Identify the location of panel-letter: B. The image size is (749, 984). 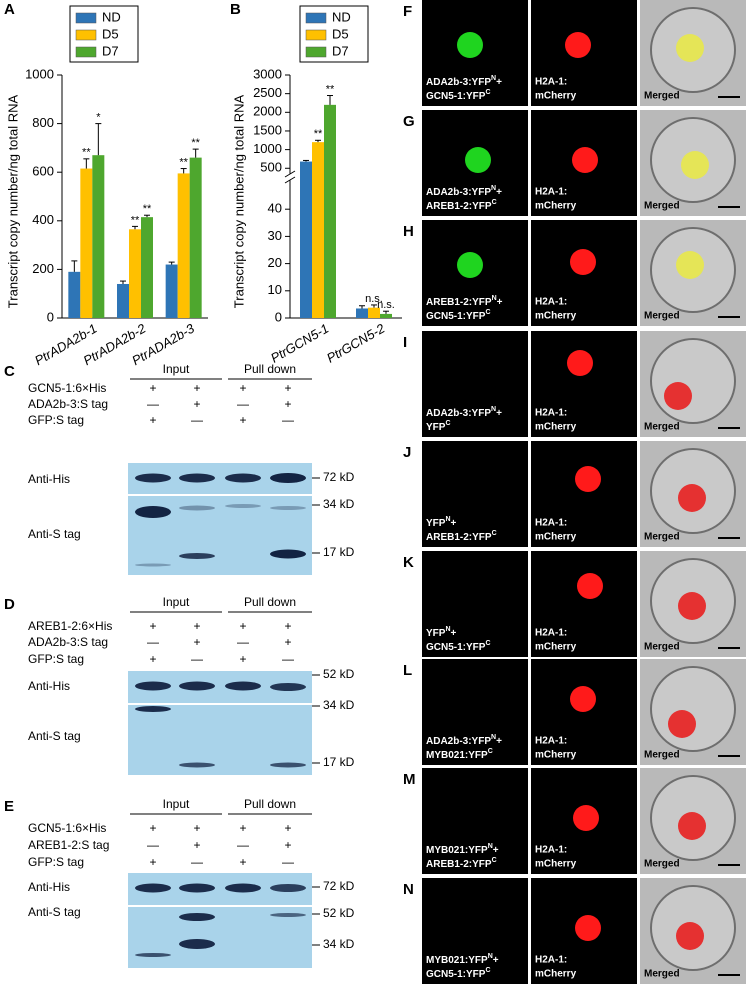
(235, 9).